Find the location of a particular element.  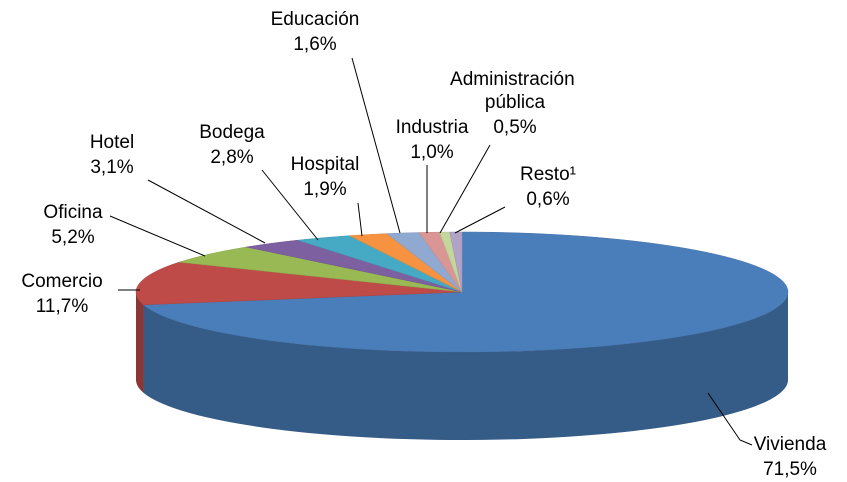

value-label: 0,6% is located at coordinates (547, 199).